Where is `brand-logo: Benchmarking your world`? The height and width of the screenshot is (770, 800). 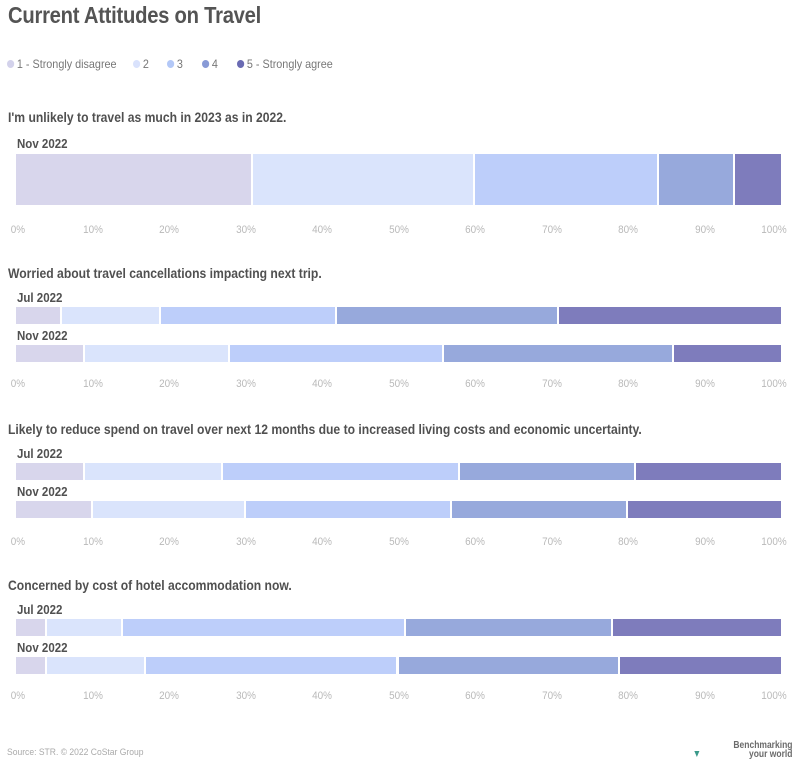
brand-logo: Benchmarking your world is located at coordinates (742, 750).